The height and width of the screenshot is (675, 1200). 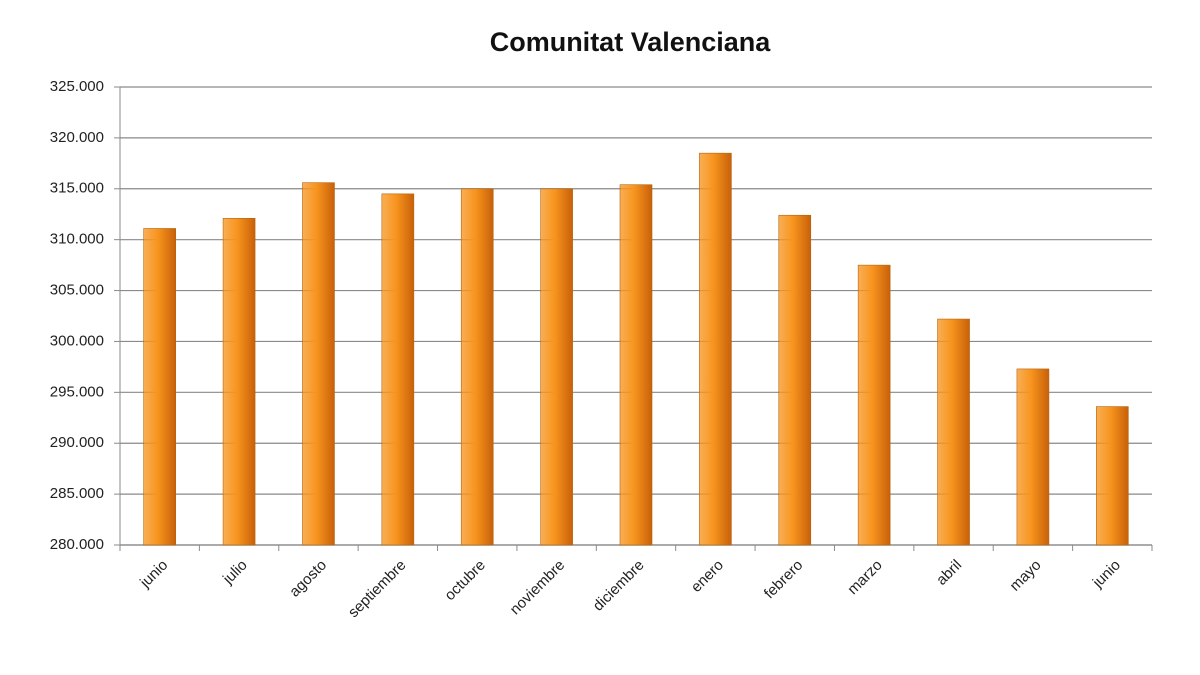 What do you see at coordinates (1026, 576) in the screenshot?
I see `x-tick-label: mayo` at bounding box center [1026, 576].